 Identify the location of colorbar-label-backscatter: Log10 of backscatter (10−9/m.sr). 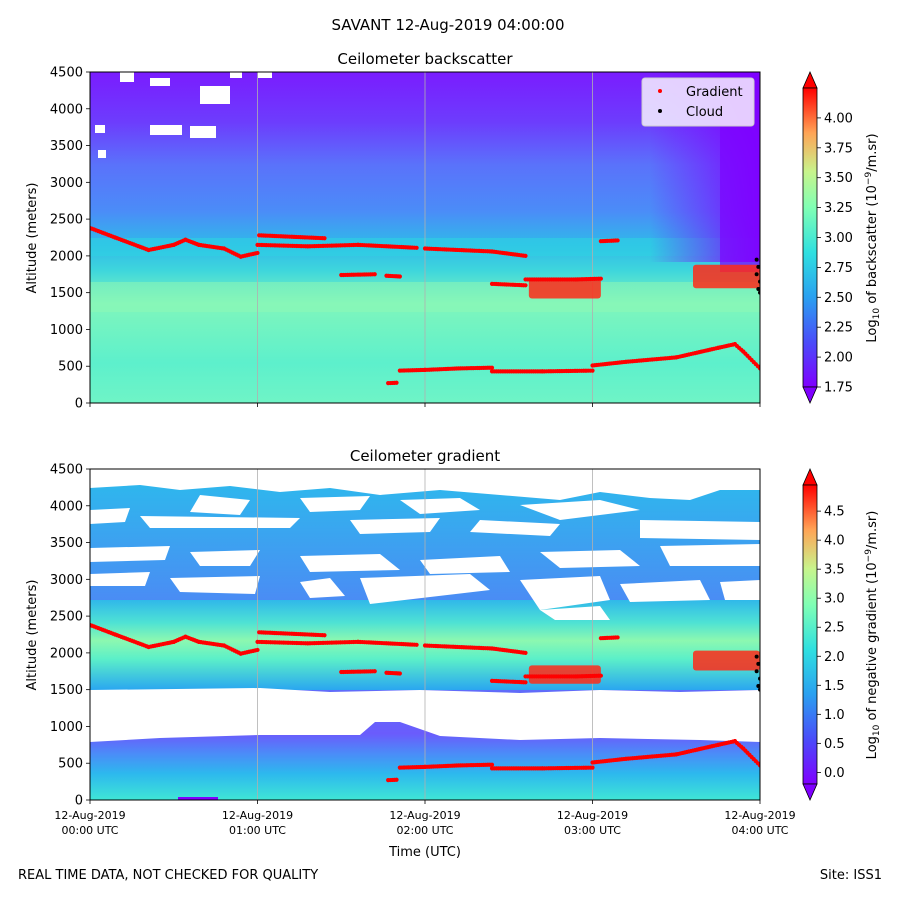
(873, 237).